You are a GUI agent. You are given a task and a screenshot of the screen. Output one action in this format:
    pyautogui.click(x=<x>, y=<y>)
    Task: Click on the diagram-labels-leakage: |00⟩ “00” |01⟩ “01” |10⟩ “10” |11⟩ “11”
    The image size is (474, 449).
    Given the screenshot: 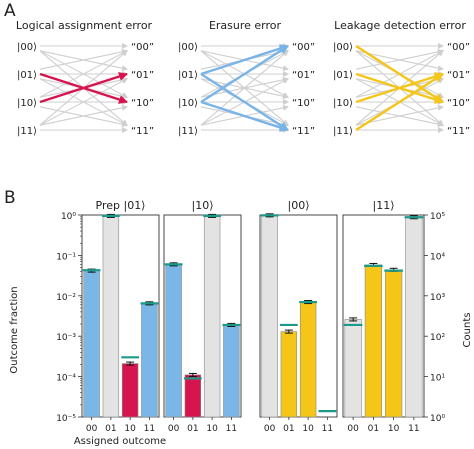 What is the action you would take?
    pyautogui.click(x=401, y=89)
    